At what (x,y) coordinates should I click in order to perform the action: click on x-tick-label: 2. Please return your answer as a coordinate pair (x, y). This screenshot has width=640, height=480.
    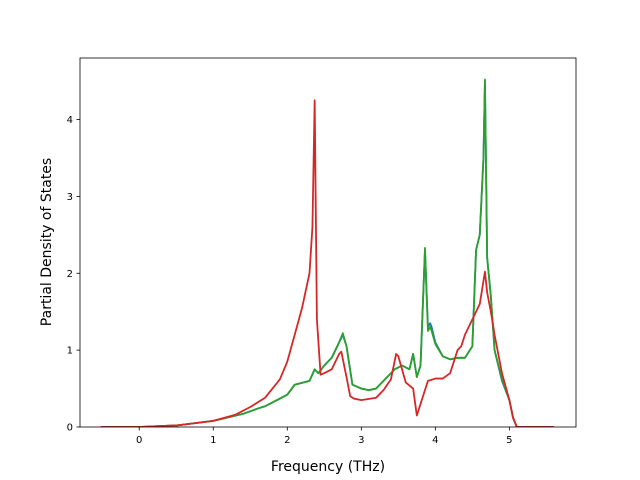
    Looking at the image, I should click on (287, 440).